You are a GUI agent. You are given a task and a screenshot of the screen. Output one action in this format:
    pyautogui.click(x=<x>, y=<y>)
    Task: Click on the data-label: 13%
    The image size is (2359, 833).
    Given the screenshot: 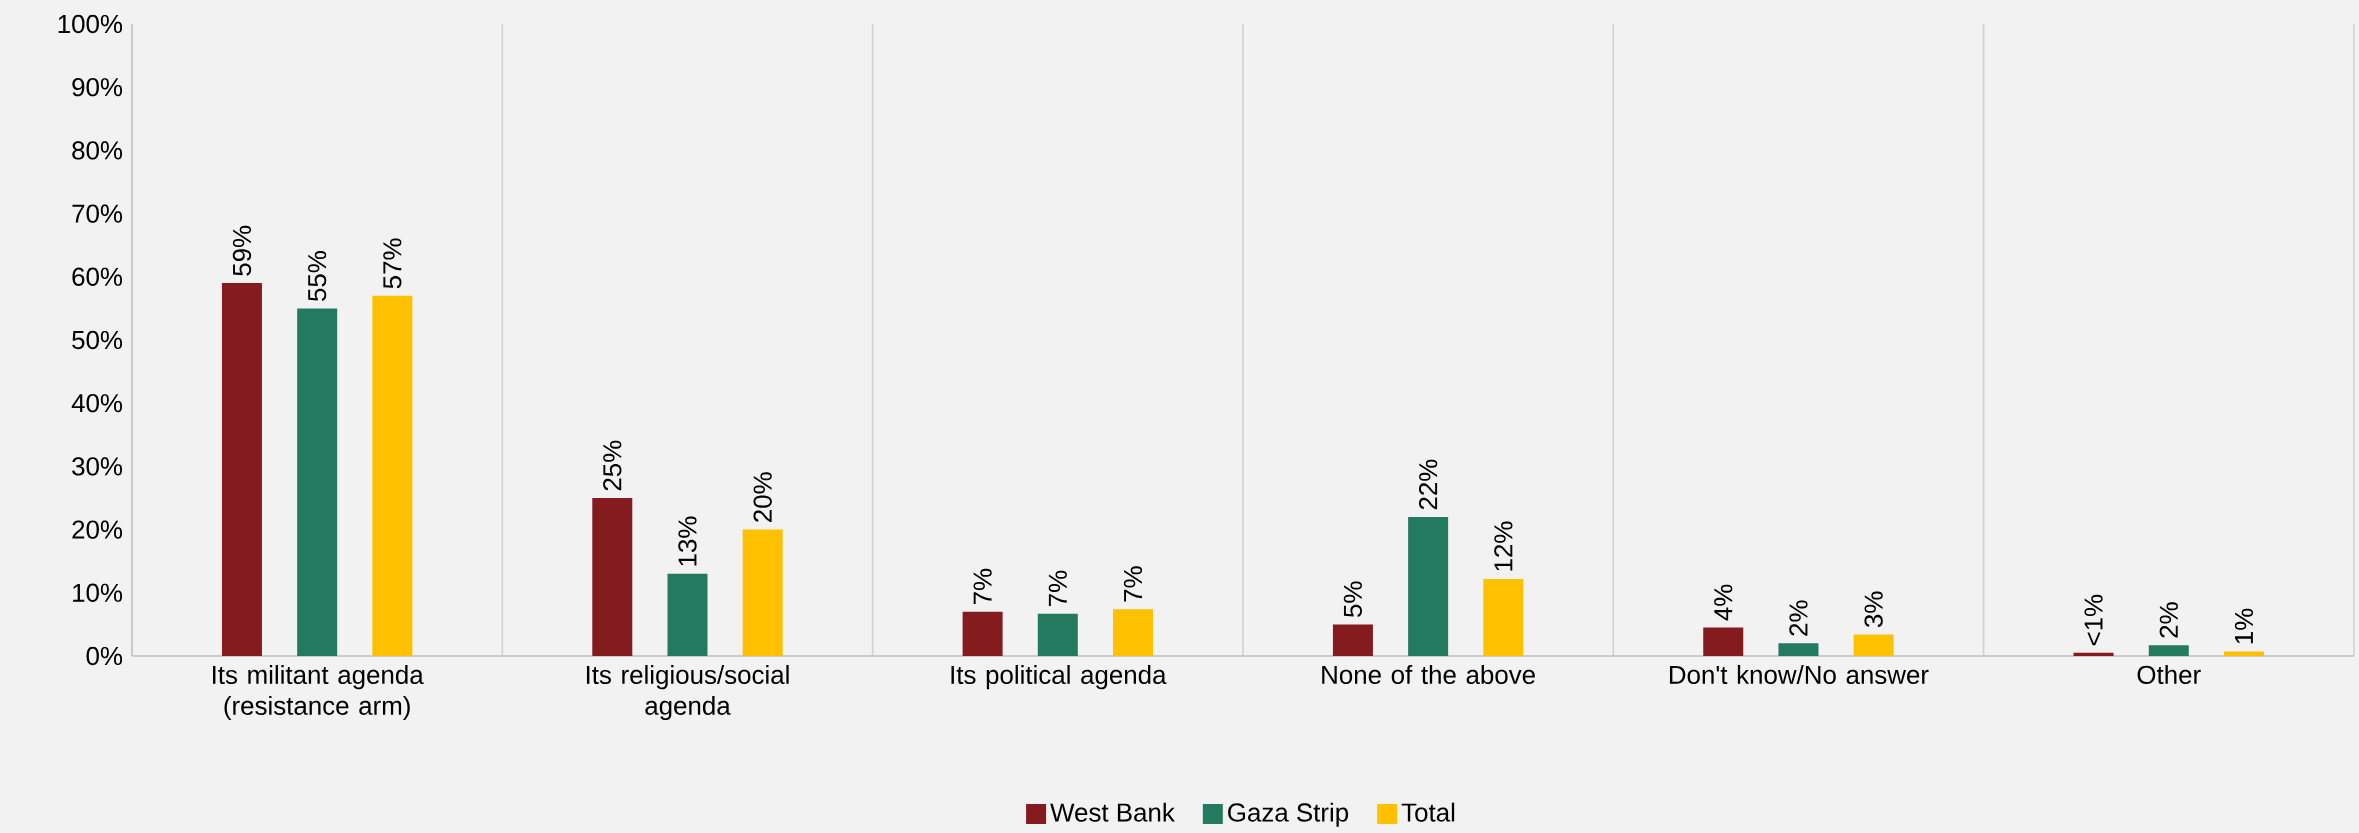 What is the action you would take?
    pyautogui.click(x=687, y=541)
    